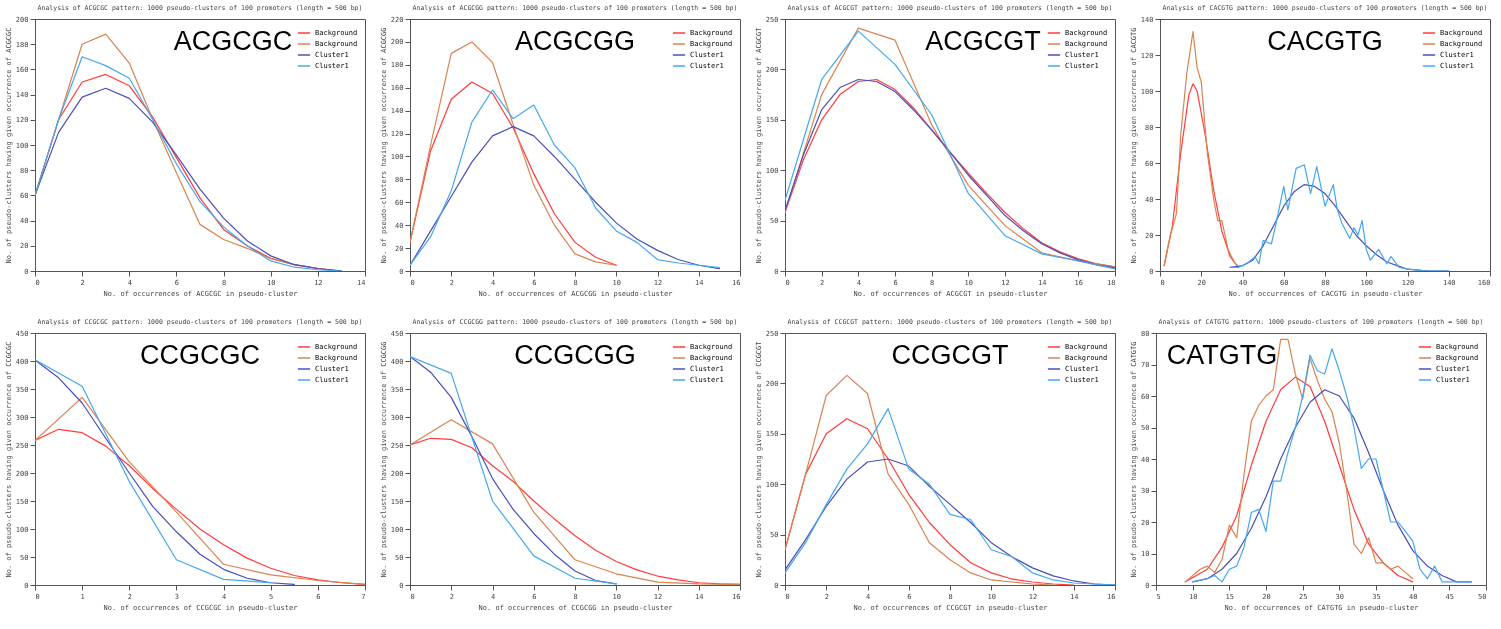  What do you see at coordinates (233, 41) in the screenshot?
I see `annotation: ACGCGC` at bounding box center [233, 41].